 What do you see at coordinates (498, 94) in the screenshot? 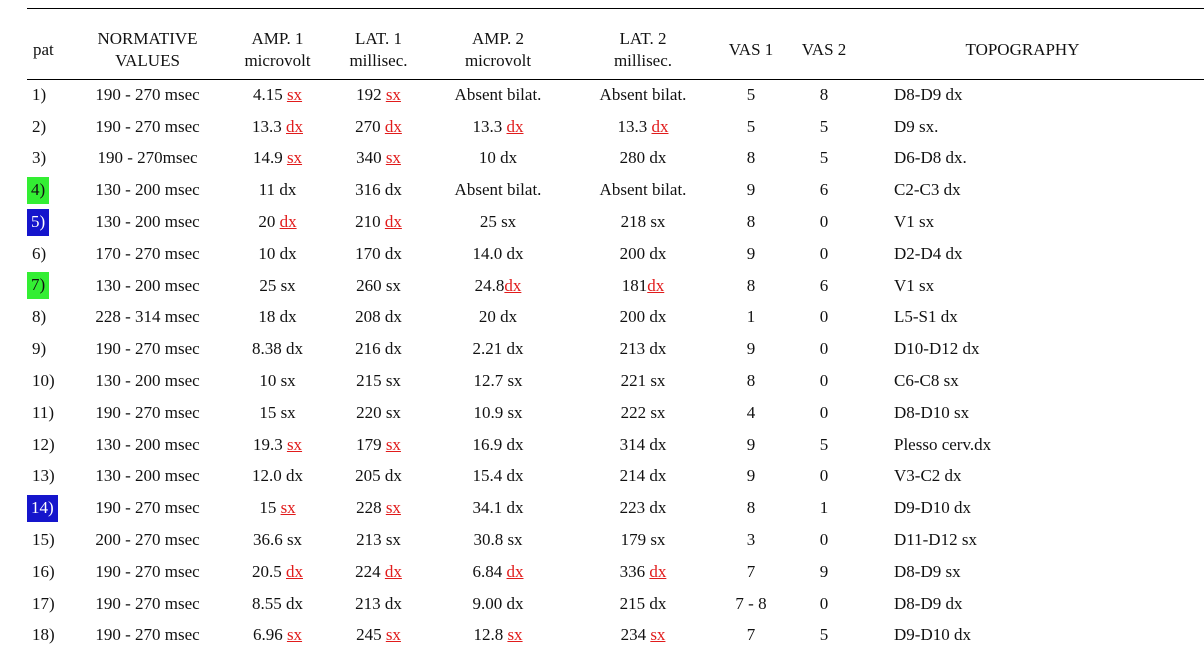
I see `cell-amp2-value: Absent bilat.` at bounding box center [498, 94].